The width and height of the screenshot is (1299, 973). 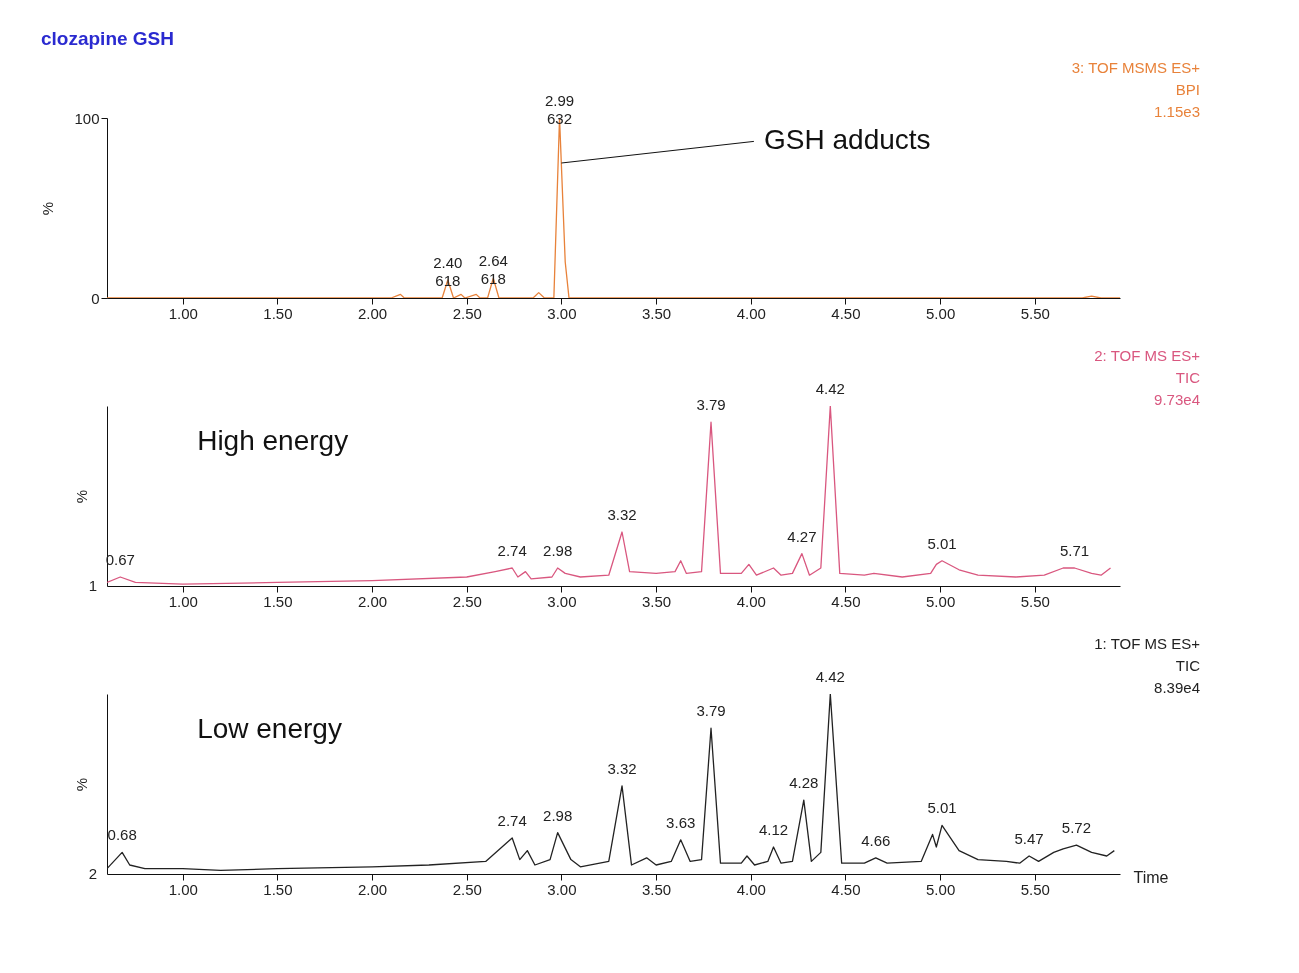 What do you see at coordinates (773, 829) in the screenshot?
I see `annotation: 4.12` at bounding box center [773, 829].